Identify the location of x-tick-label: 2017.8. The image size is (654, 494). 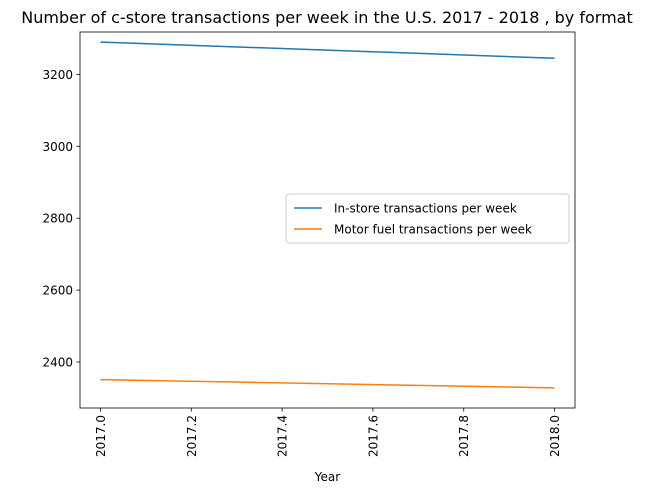
(464, 436).